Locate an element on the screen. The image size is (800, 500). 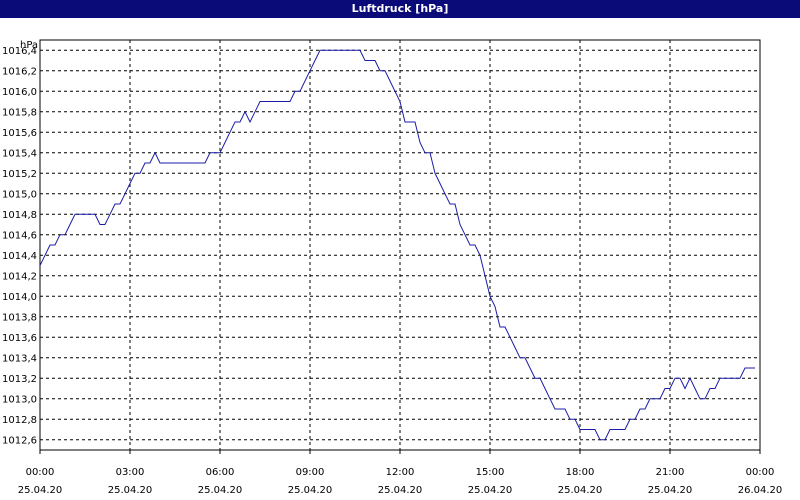
y-axis-unit: hPa is located at coordinates (29, 45).